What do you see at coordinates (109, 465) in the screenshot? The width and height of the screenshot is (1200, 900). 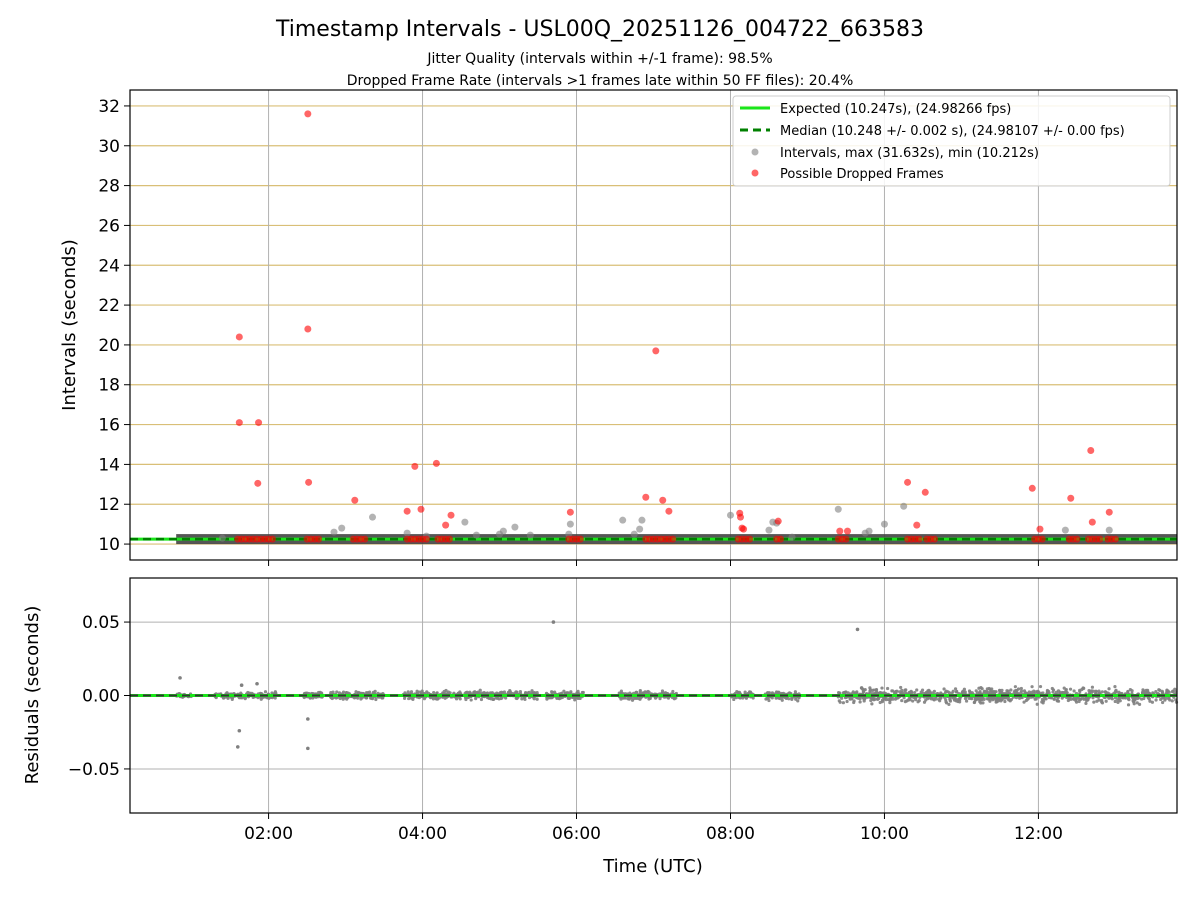 I see `top-y-tick-label: 14` at bounding box center [109, 465].